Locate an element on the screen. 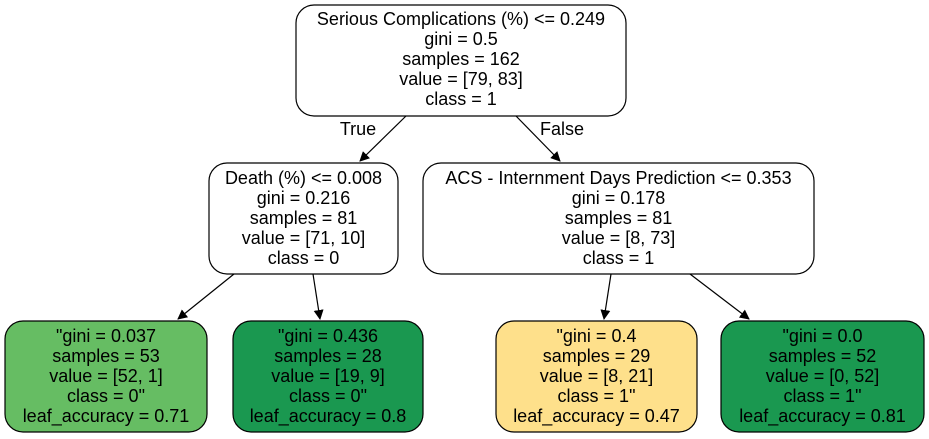  node-leaf-4-line-5: leaf_accuracy = 0.81 is located at coordinates (822, 416).